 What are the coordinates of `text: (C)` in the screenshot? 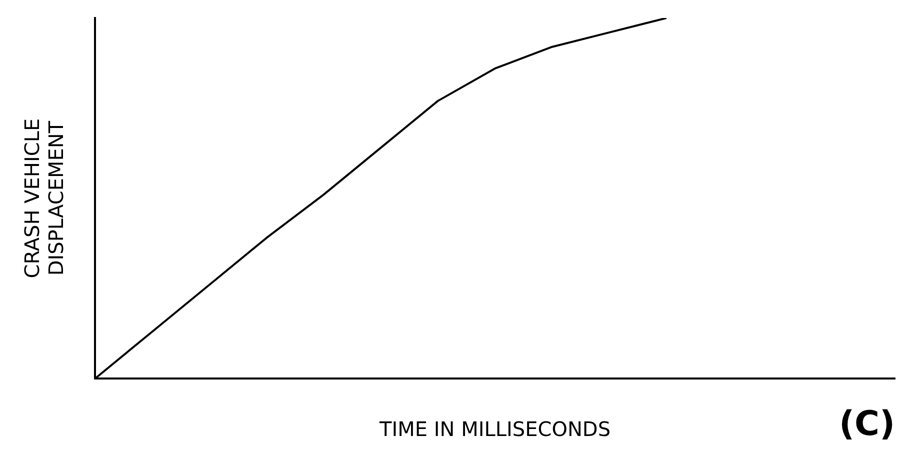 It's located at (866, 424).